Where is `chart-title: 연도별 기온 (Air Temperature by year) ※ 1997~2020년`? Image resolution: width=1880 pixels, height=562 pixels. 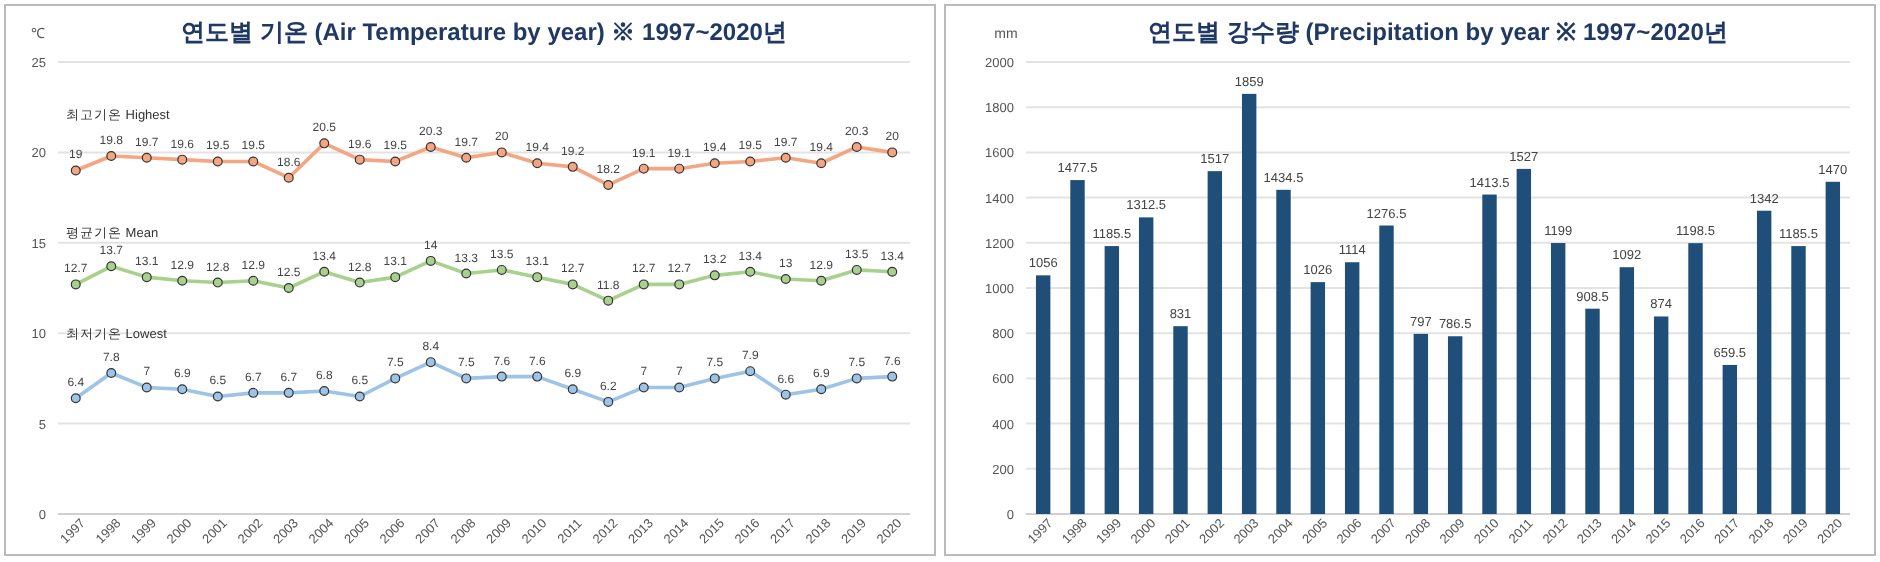
chart-title: 연도별 기온 (Air Temperature by year) ※ 1997~2020년 is located at coordinates (484, 32).